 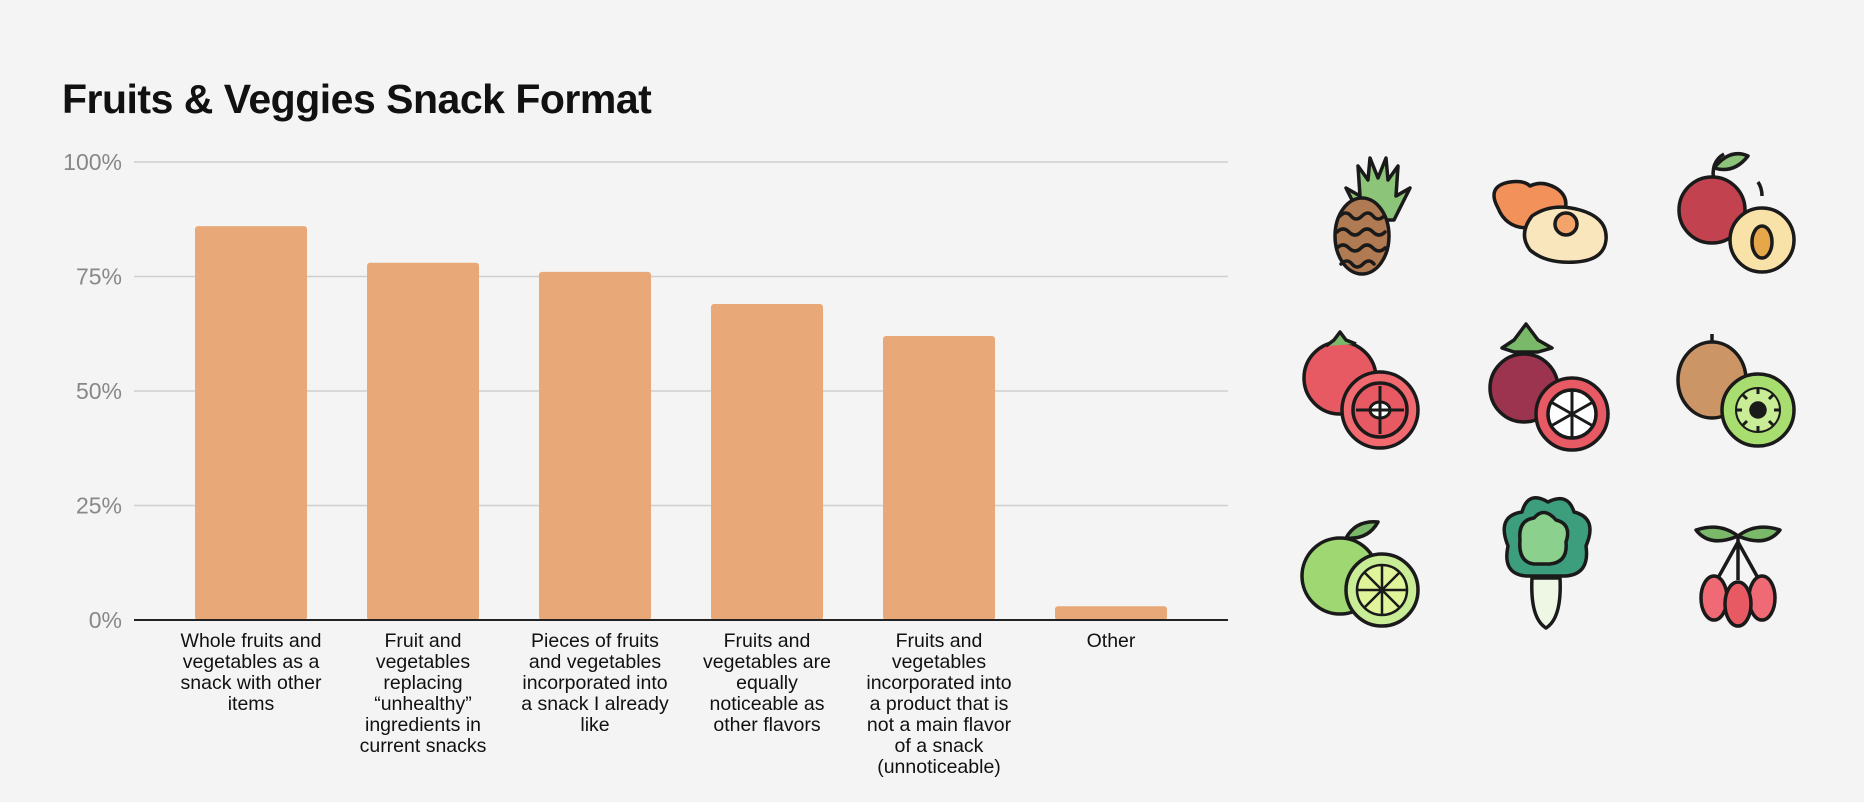 What do you see at coordinates (1738, 576) in the screenshot?
I see `goji-berry-icon` at bounding box center [1738, 576].